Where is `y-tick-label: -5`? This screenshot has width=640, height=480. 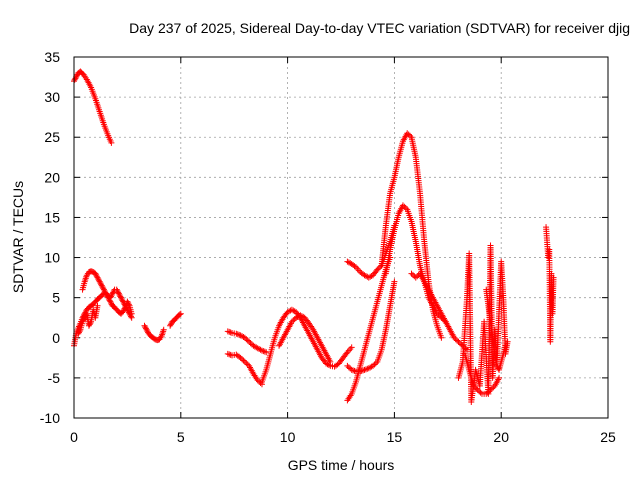 y-tick-label: -5 is located at coordinates (54, 378).